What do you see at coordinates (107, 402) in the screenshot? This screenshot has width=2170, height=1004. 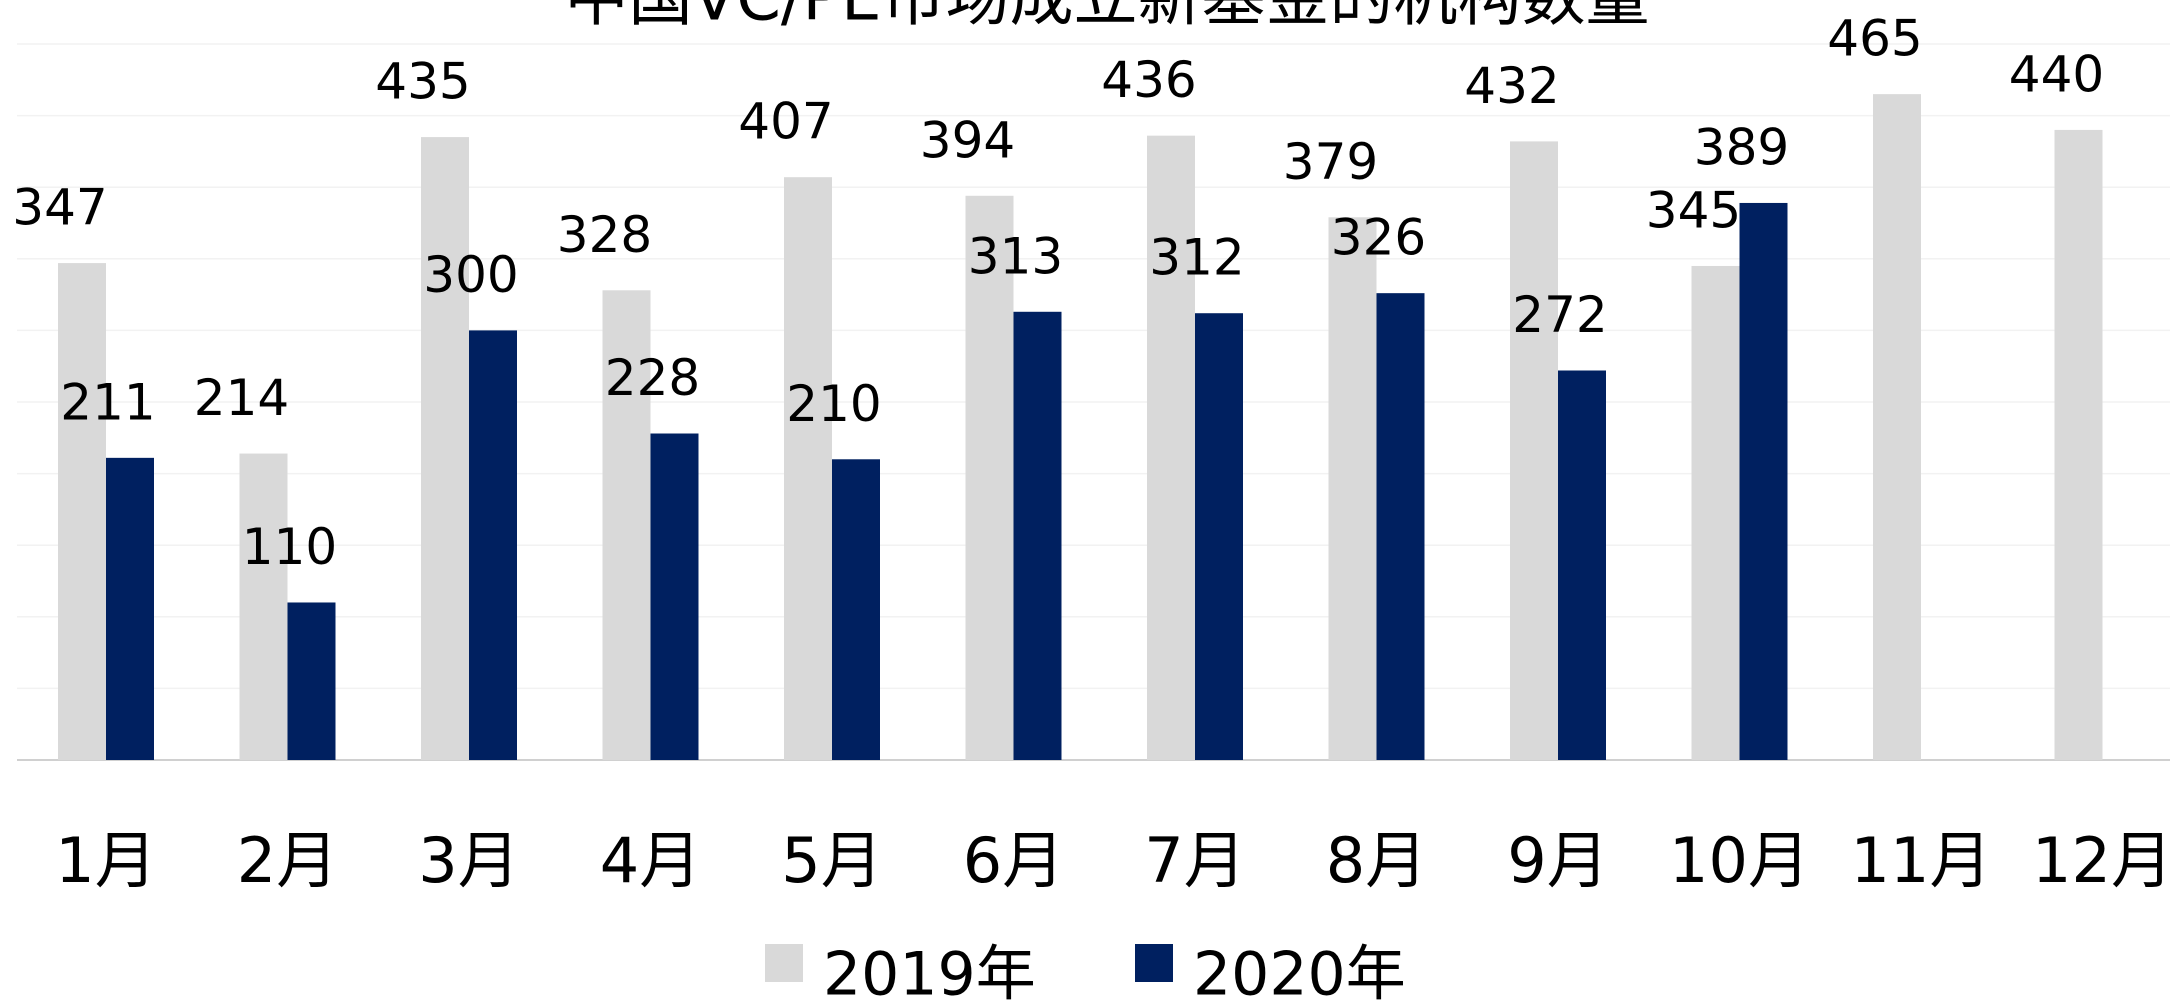 I see `data-label: 211` at bounding box center [107, 402].